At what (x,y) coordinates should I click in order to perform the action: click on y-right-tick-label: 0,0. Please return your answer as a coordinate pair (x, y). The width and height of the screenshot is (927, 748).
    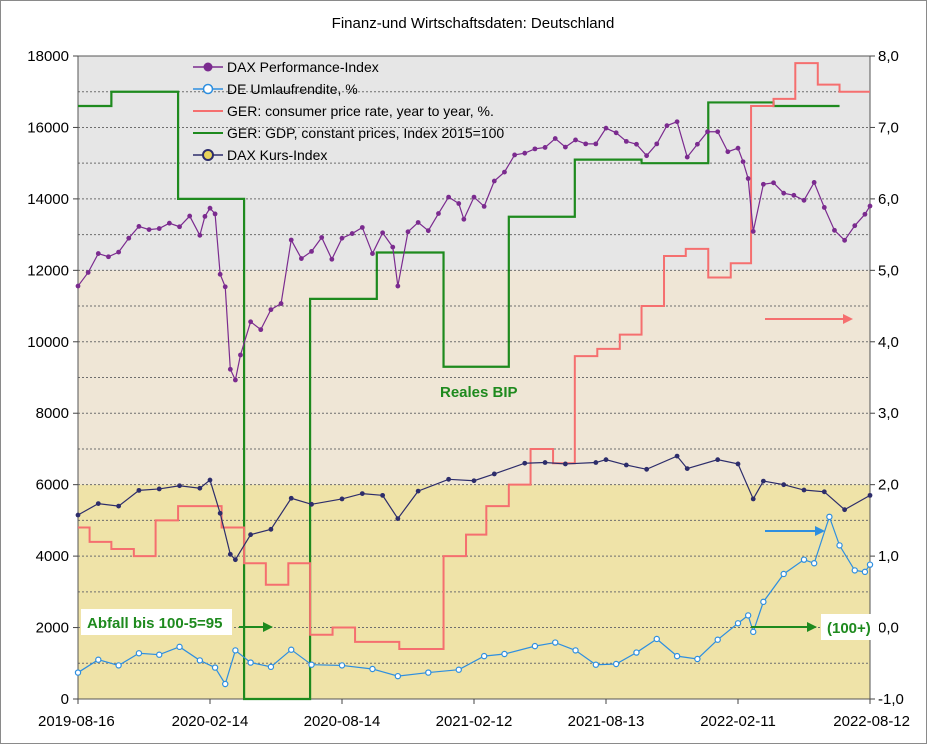
    Looking at the image, I should click on (888, 628).